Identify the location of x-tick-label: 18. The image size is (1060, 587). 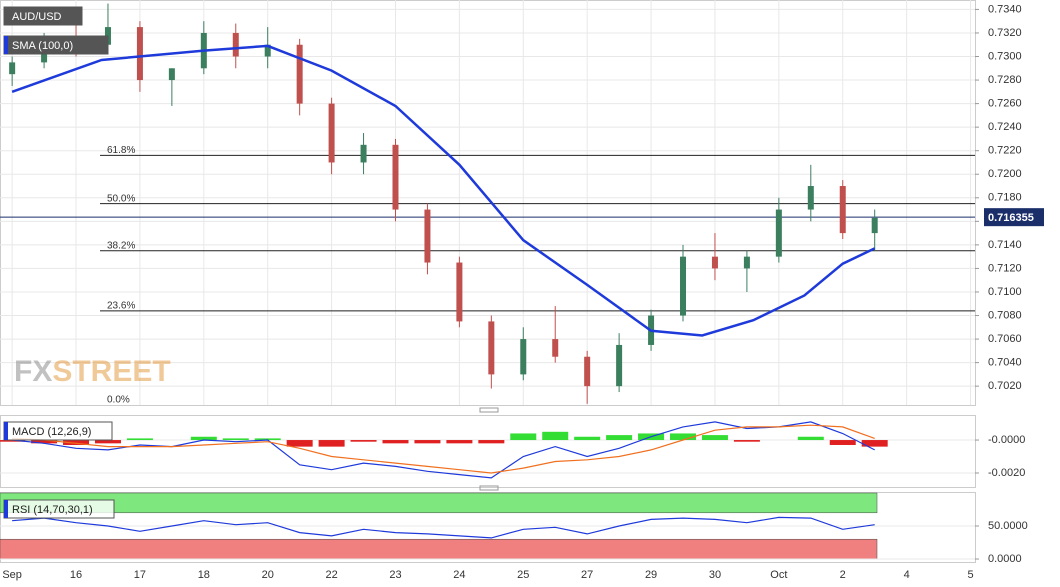
(204, 575).